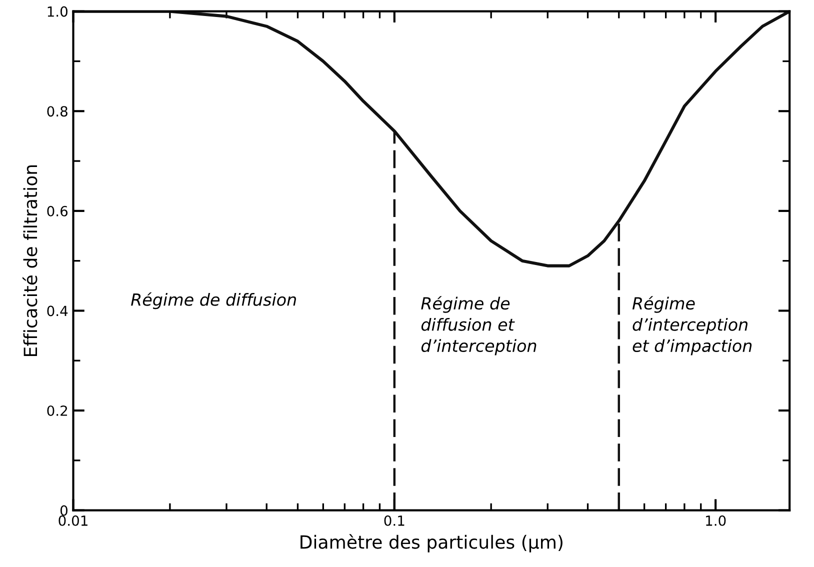  What do you see at coordinates (30, 260) in the screenshot?
I see `y-axis-title: Efficacité de filtration` at bounding box center [30, 260].